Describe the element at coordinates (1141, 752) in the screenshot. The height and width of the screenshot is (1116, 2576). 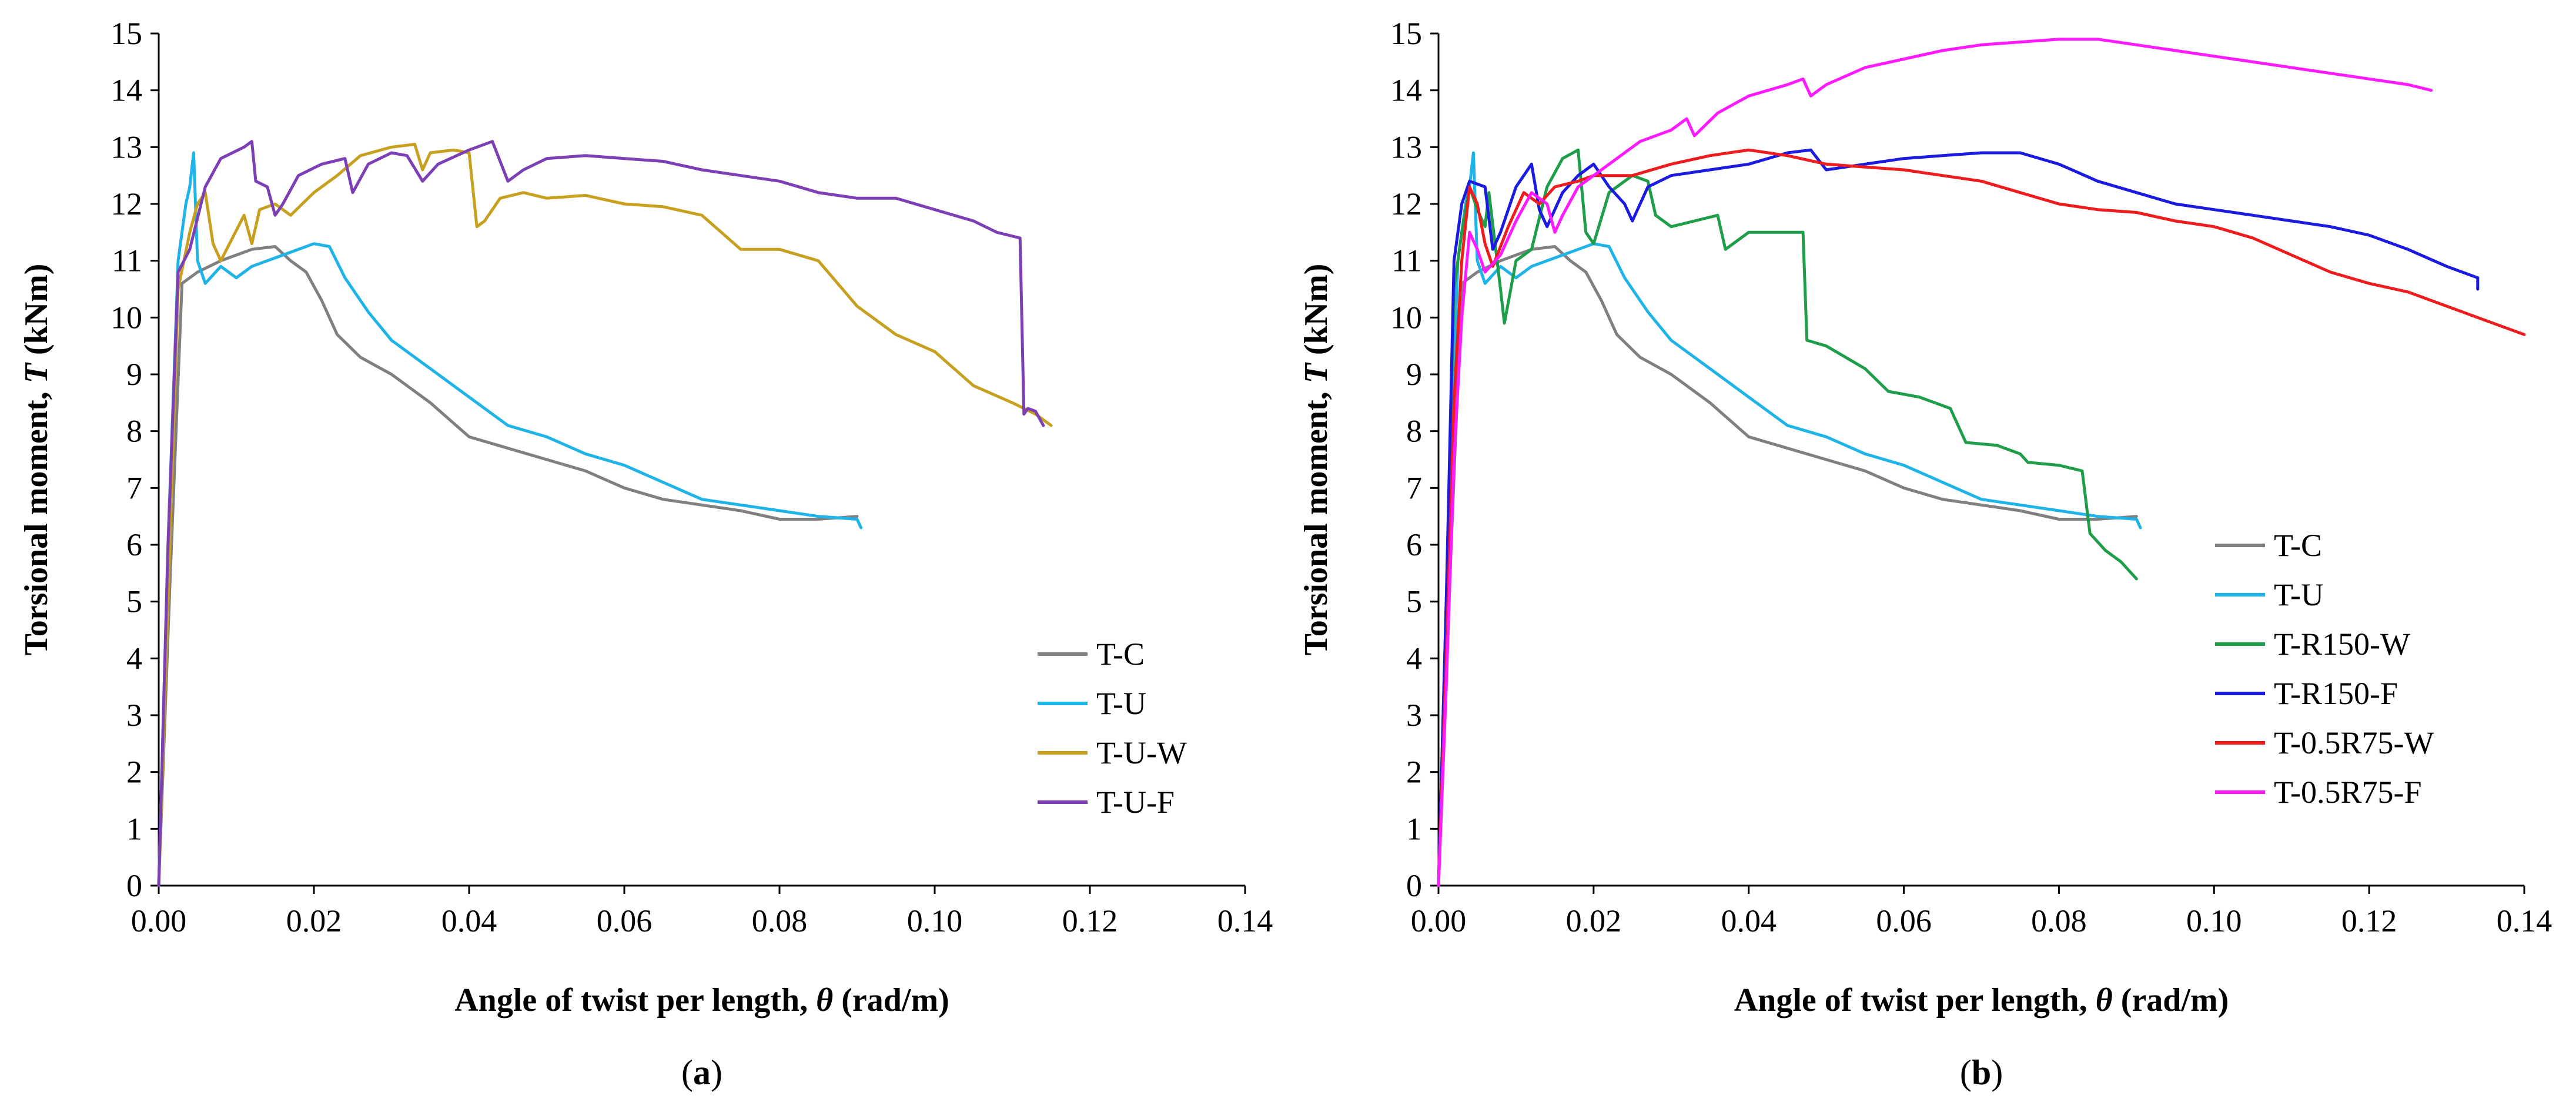
I see `legend-label: T-U-W` at that location.